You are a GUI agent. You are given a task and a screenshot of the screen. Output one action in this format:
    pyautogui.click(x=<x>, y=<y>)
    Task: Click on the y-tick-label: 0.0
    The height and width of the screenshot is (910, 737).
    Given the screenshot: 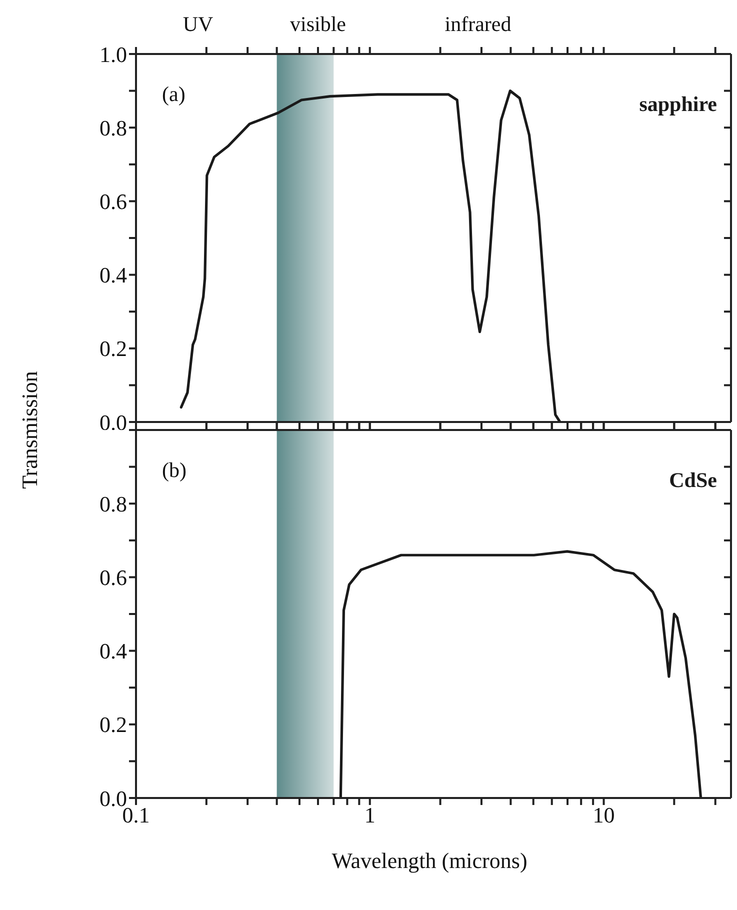 What is the action you would take?
    pyautogui.click(x=113, y=422)
    